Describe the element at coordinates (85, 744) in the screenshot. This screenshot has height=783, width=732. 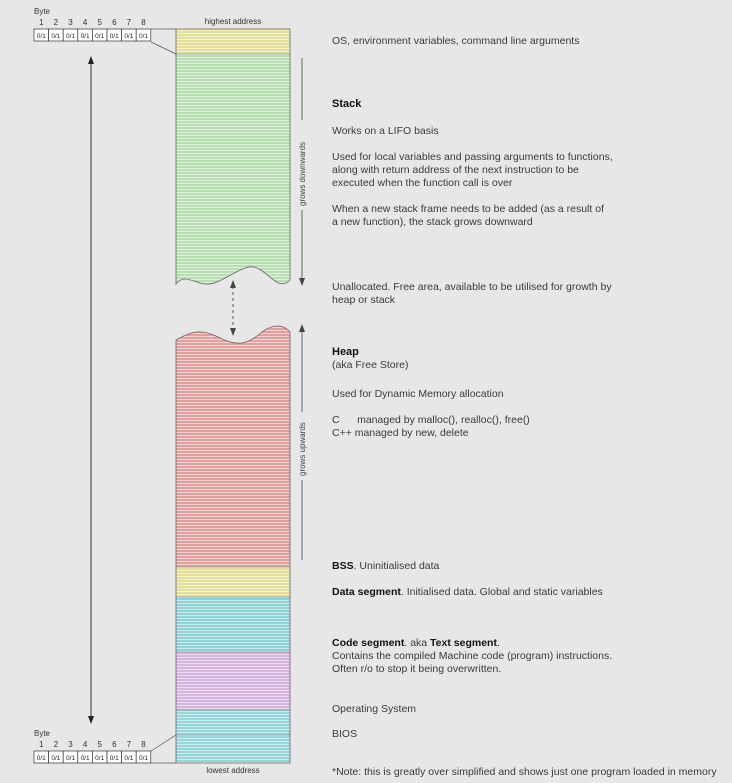
I see `bottom-bit-number: 4` at that location.